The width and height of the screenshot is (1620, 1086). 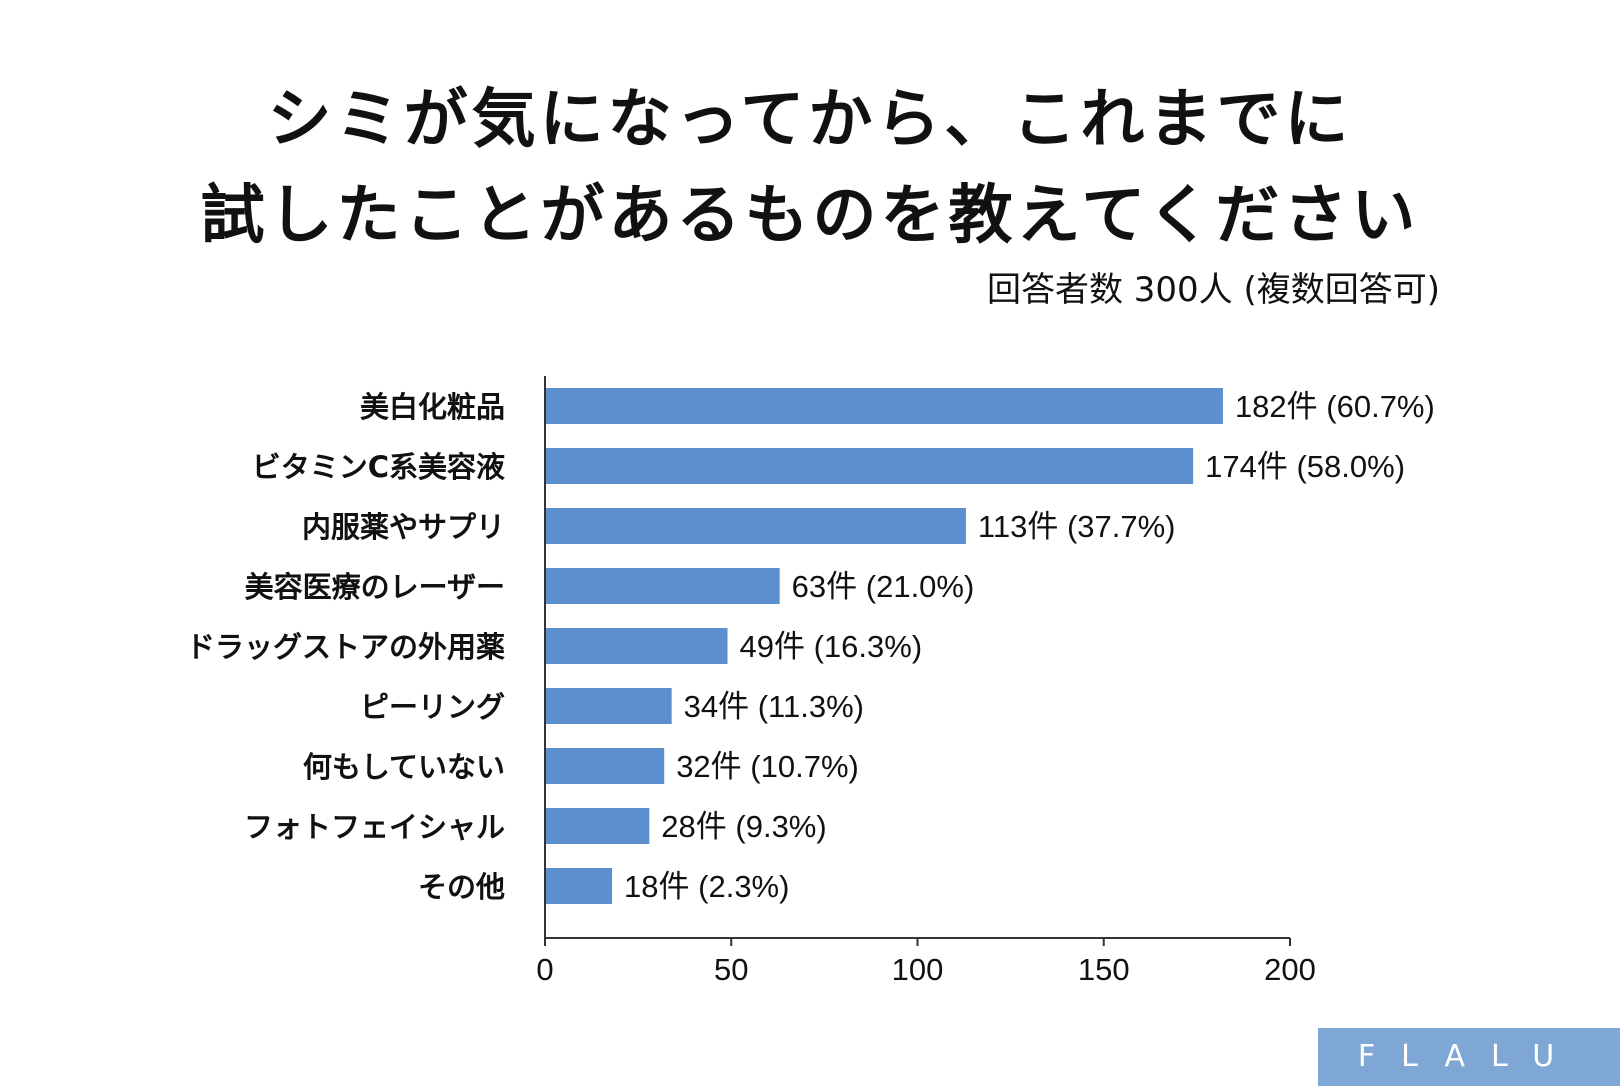 What do you see at coordinates (1213, 290) in the screenshot?
I see `respondent-note: 回答者数 300人 (複数回答可)` at bounding box center [1213, 290].